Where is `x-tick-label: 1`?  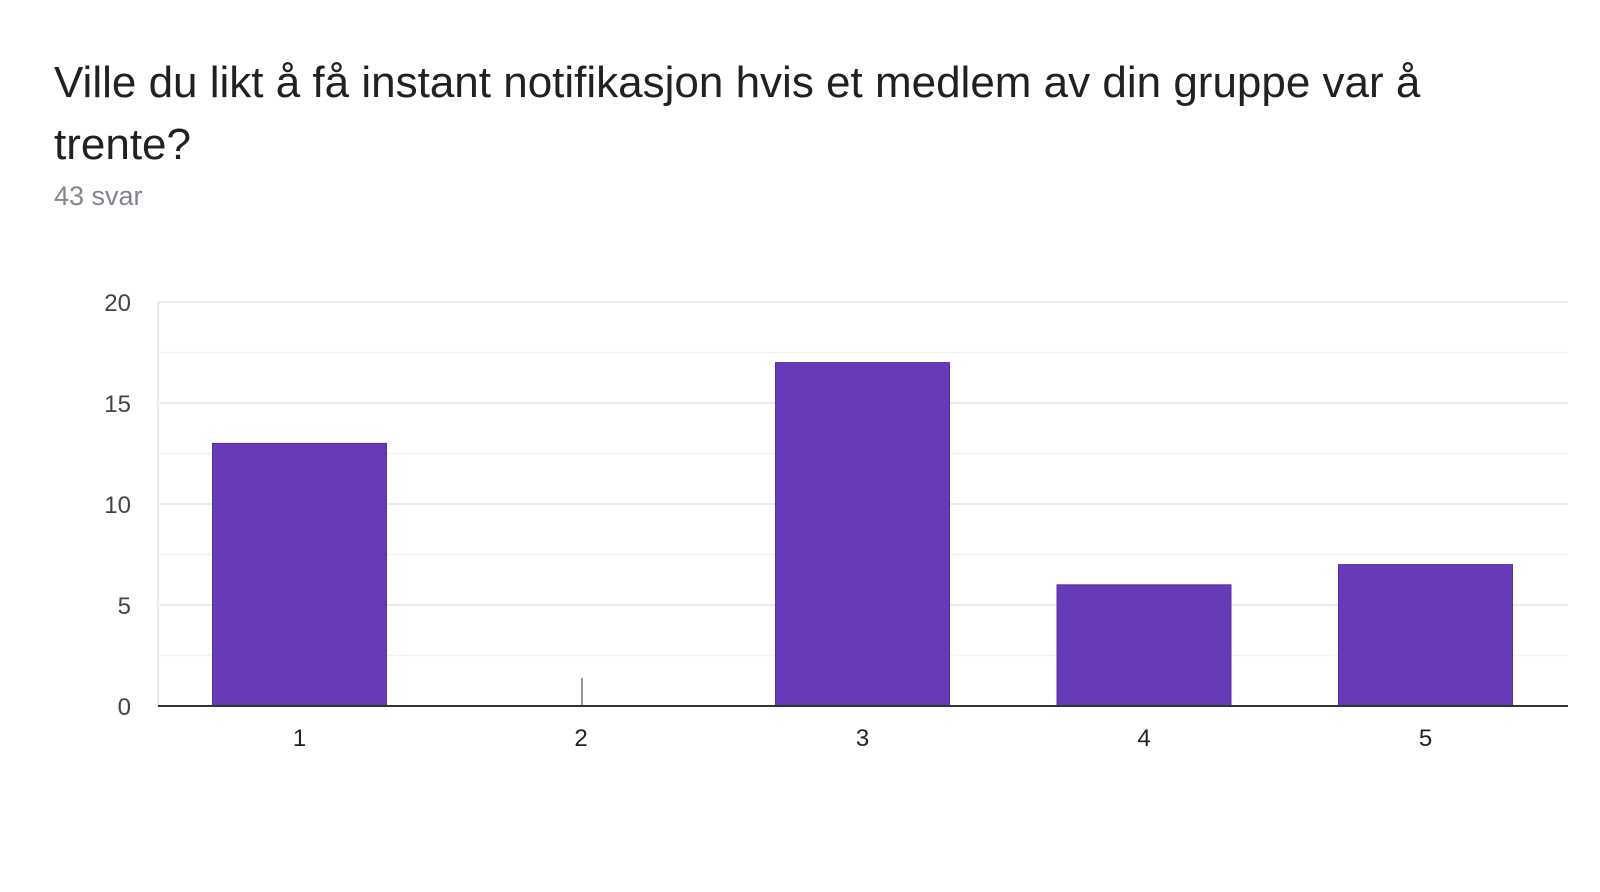
x-tick-label: 1 is located at coordinates (299, 738).